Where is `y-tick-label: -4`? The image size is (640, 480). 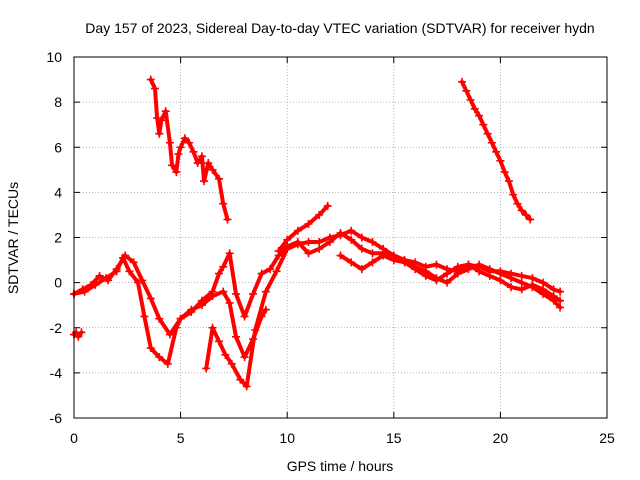
y-tick-label: -4 is located at coordinates (56, 373).